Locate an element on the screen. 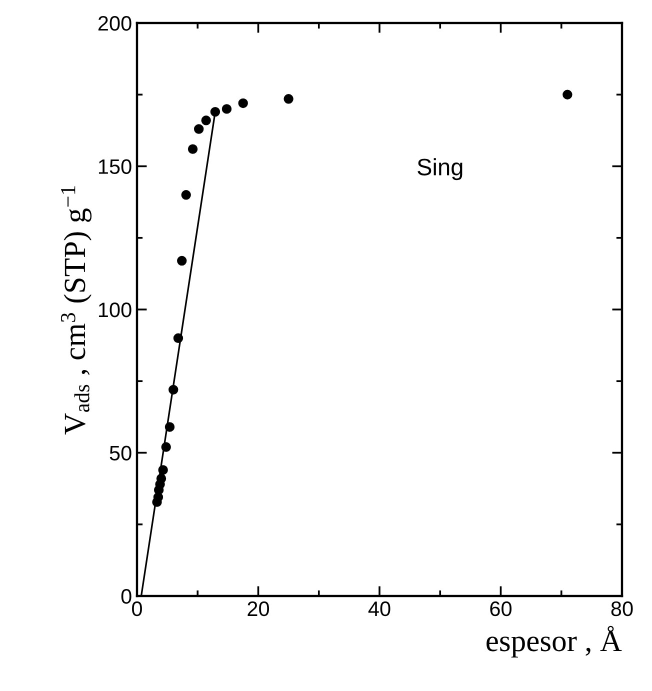  y-tick-label: 150 is located at coordinates (115, 166).